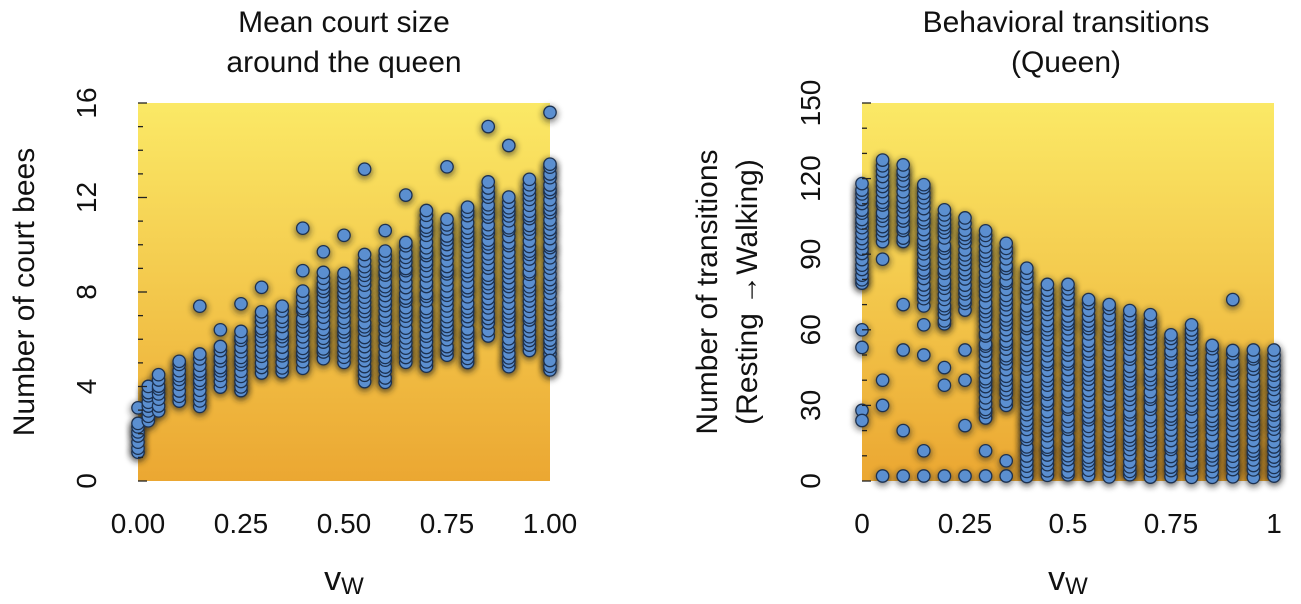 The image size is (1301, 604). I want to click on x-tick-label: 0.5, so click(1068, 523).